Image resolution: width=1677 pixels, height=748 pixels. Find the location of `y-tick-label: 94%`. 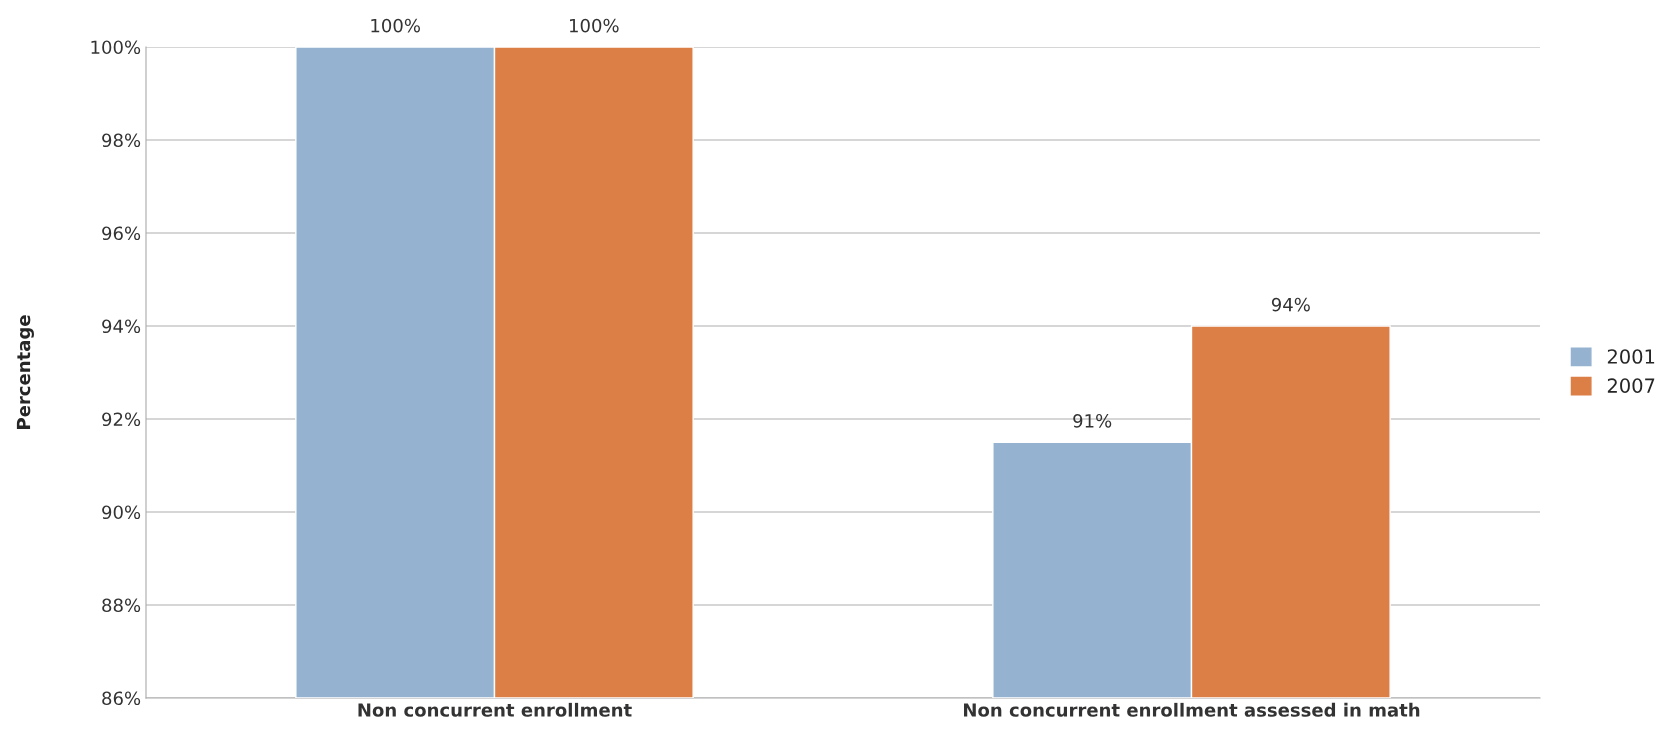

y-tick-label: 94% is located at coordinates (121, 326).